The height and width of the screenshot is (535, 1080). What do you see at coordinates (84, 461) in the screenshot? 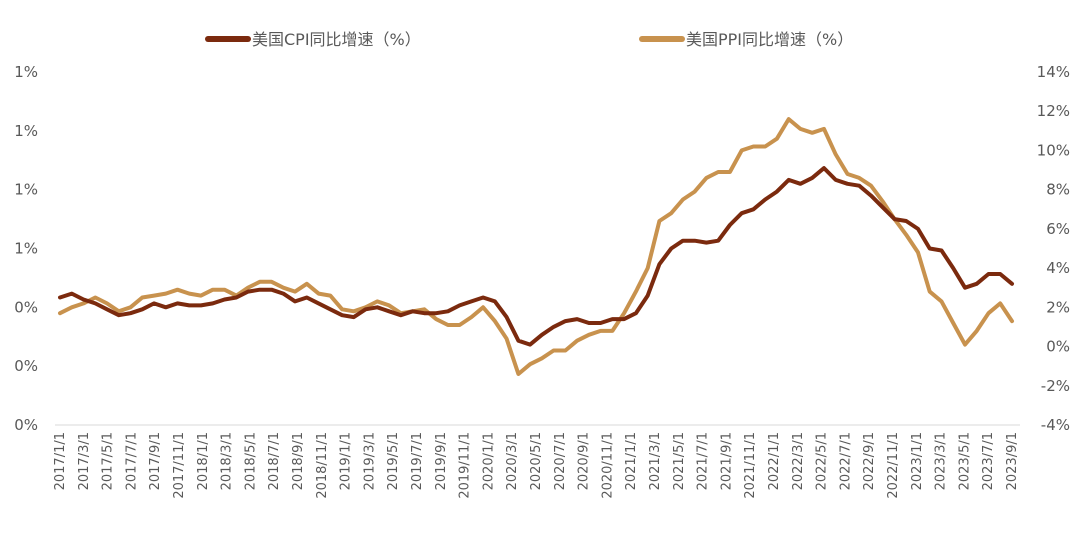
I see `x-tick-label: 2017/3/1` at bounding box center [84, 461].